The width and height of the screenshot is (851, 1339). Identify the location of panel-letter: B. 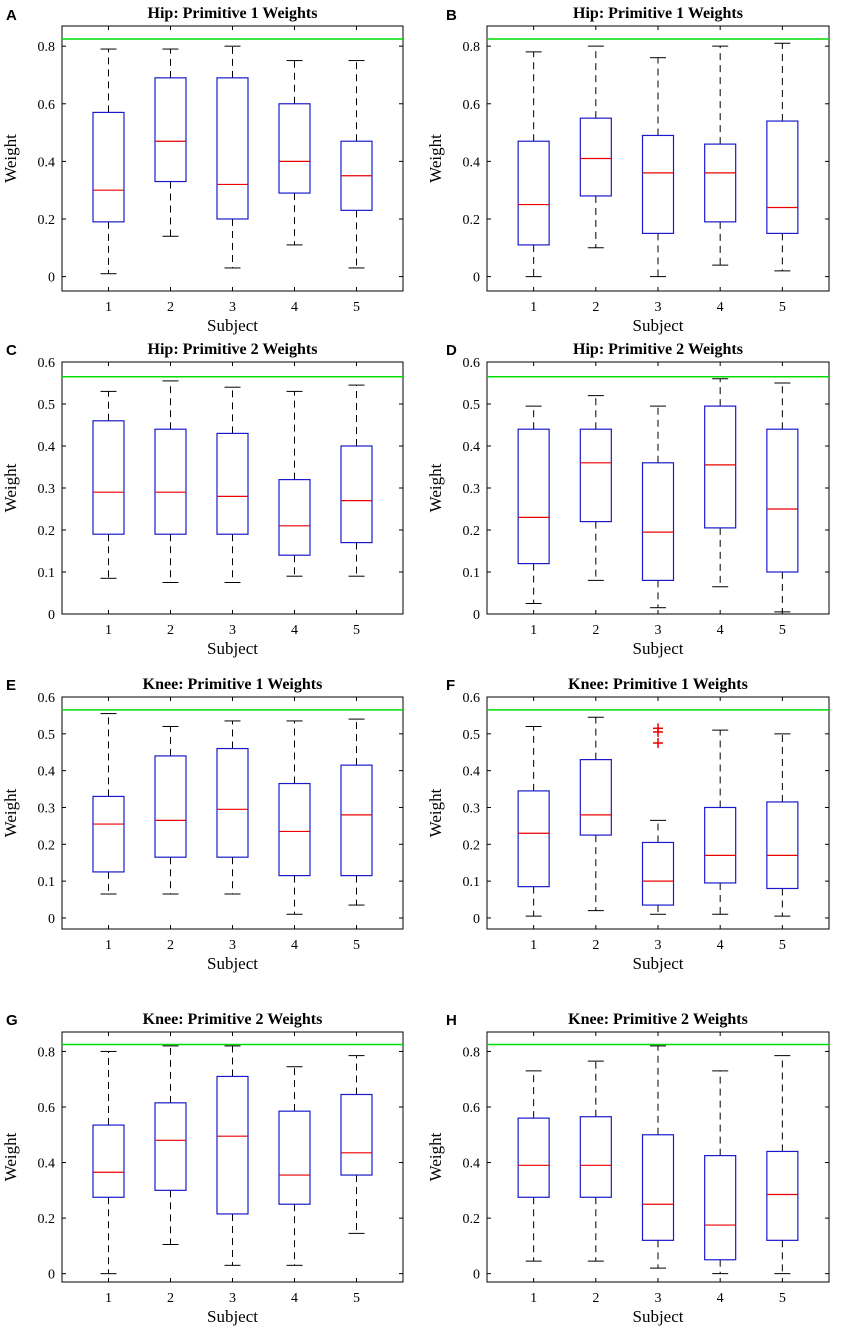
(451, 15).